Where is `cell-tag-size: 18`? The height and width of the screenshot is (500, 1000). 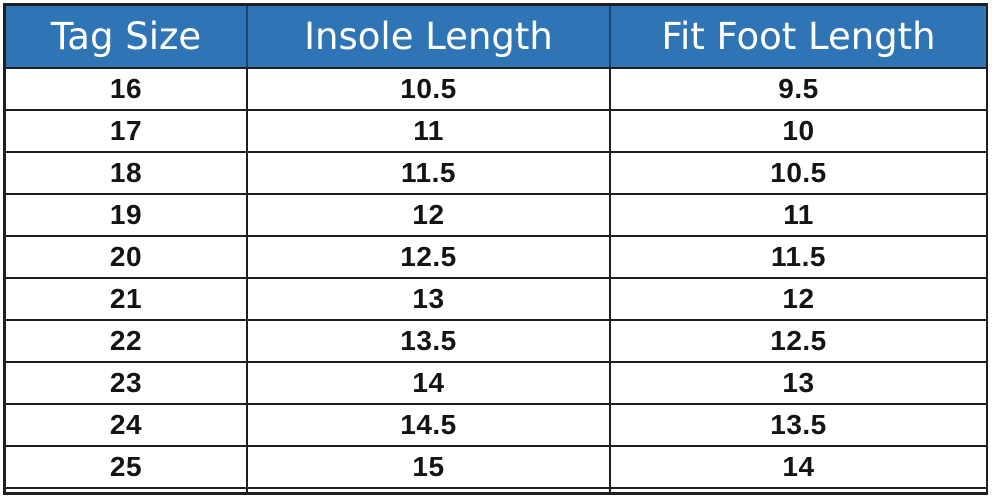
cell-tag-size: 18 is located at coordinates (127, 173).